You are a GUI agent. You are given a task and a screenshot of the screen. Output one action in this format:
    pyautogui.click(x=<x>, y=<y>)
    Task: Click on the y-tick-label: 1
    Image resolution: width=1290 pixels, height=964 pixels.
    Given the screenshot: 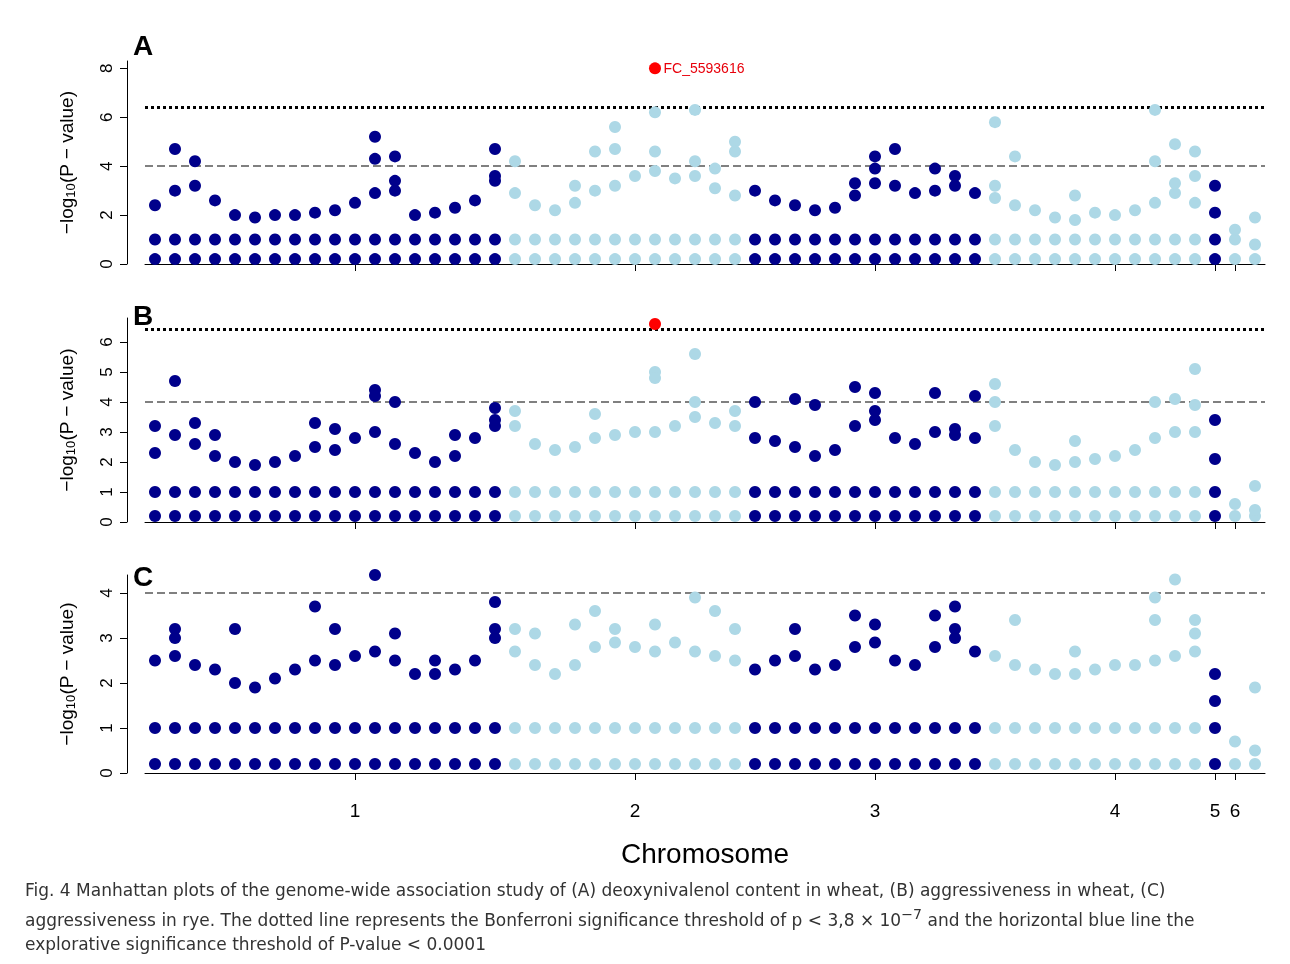 What is the action you would take?
    pyautogui.click(x=106, y=492)
    